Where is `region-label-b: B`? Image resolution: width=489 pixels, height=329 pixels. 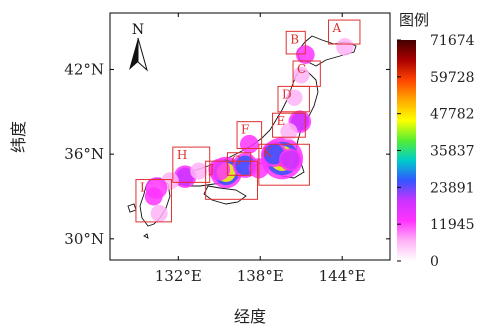 region-label-b: B is located at coordinates (294, 39).